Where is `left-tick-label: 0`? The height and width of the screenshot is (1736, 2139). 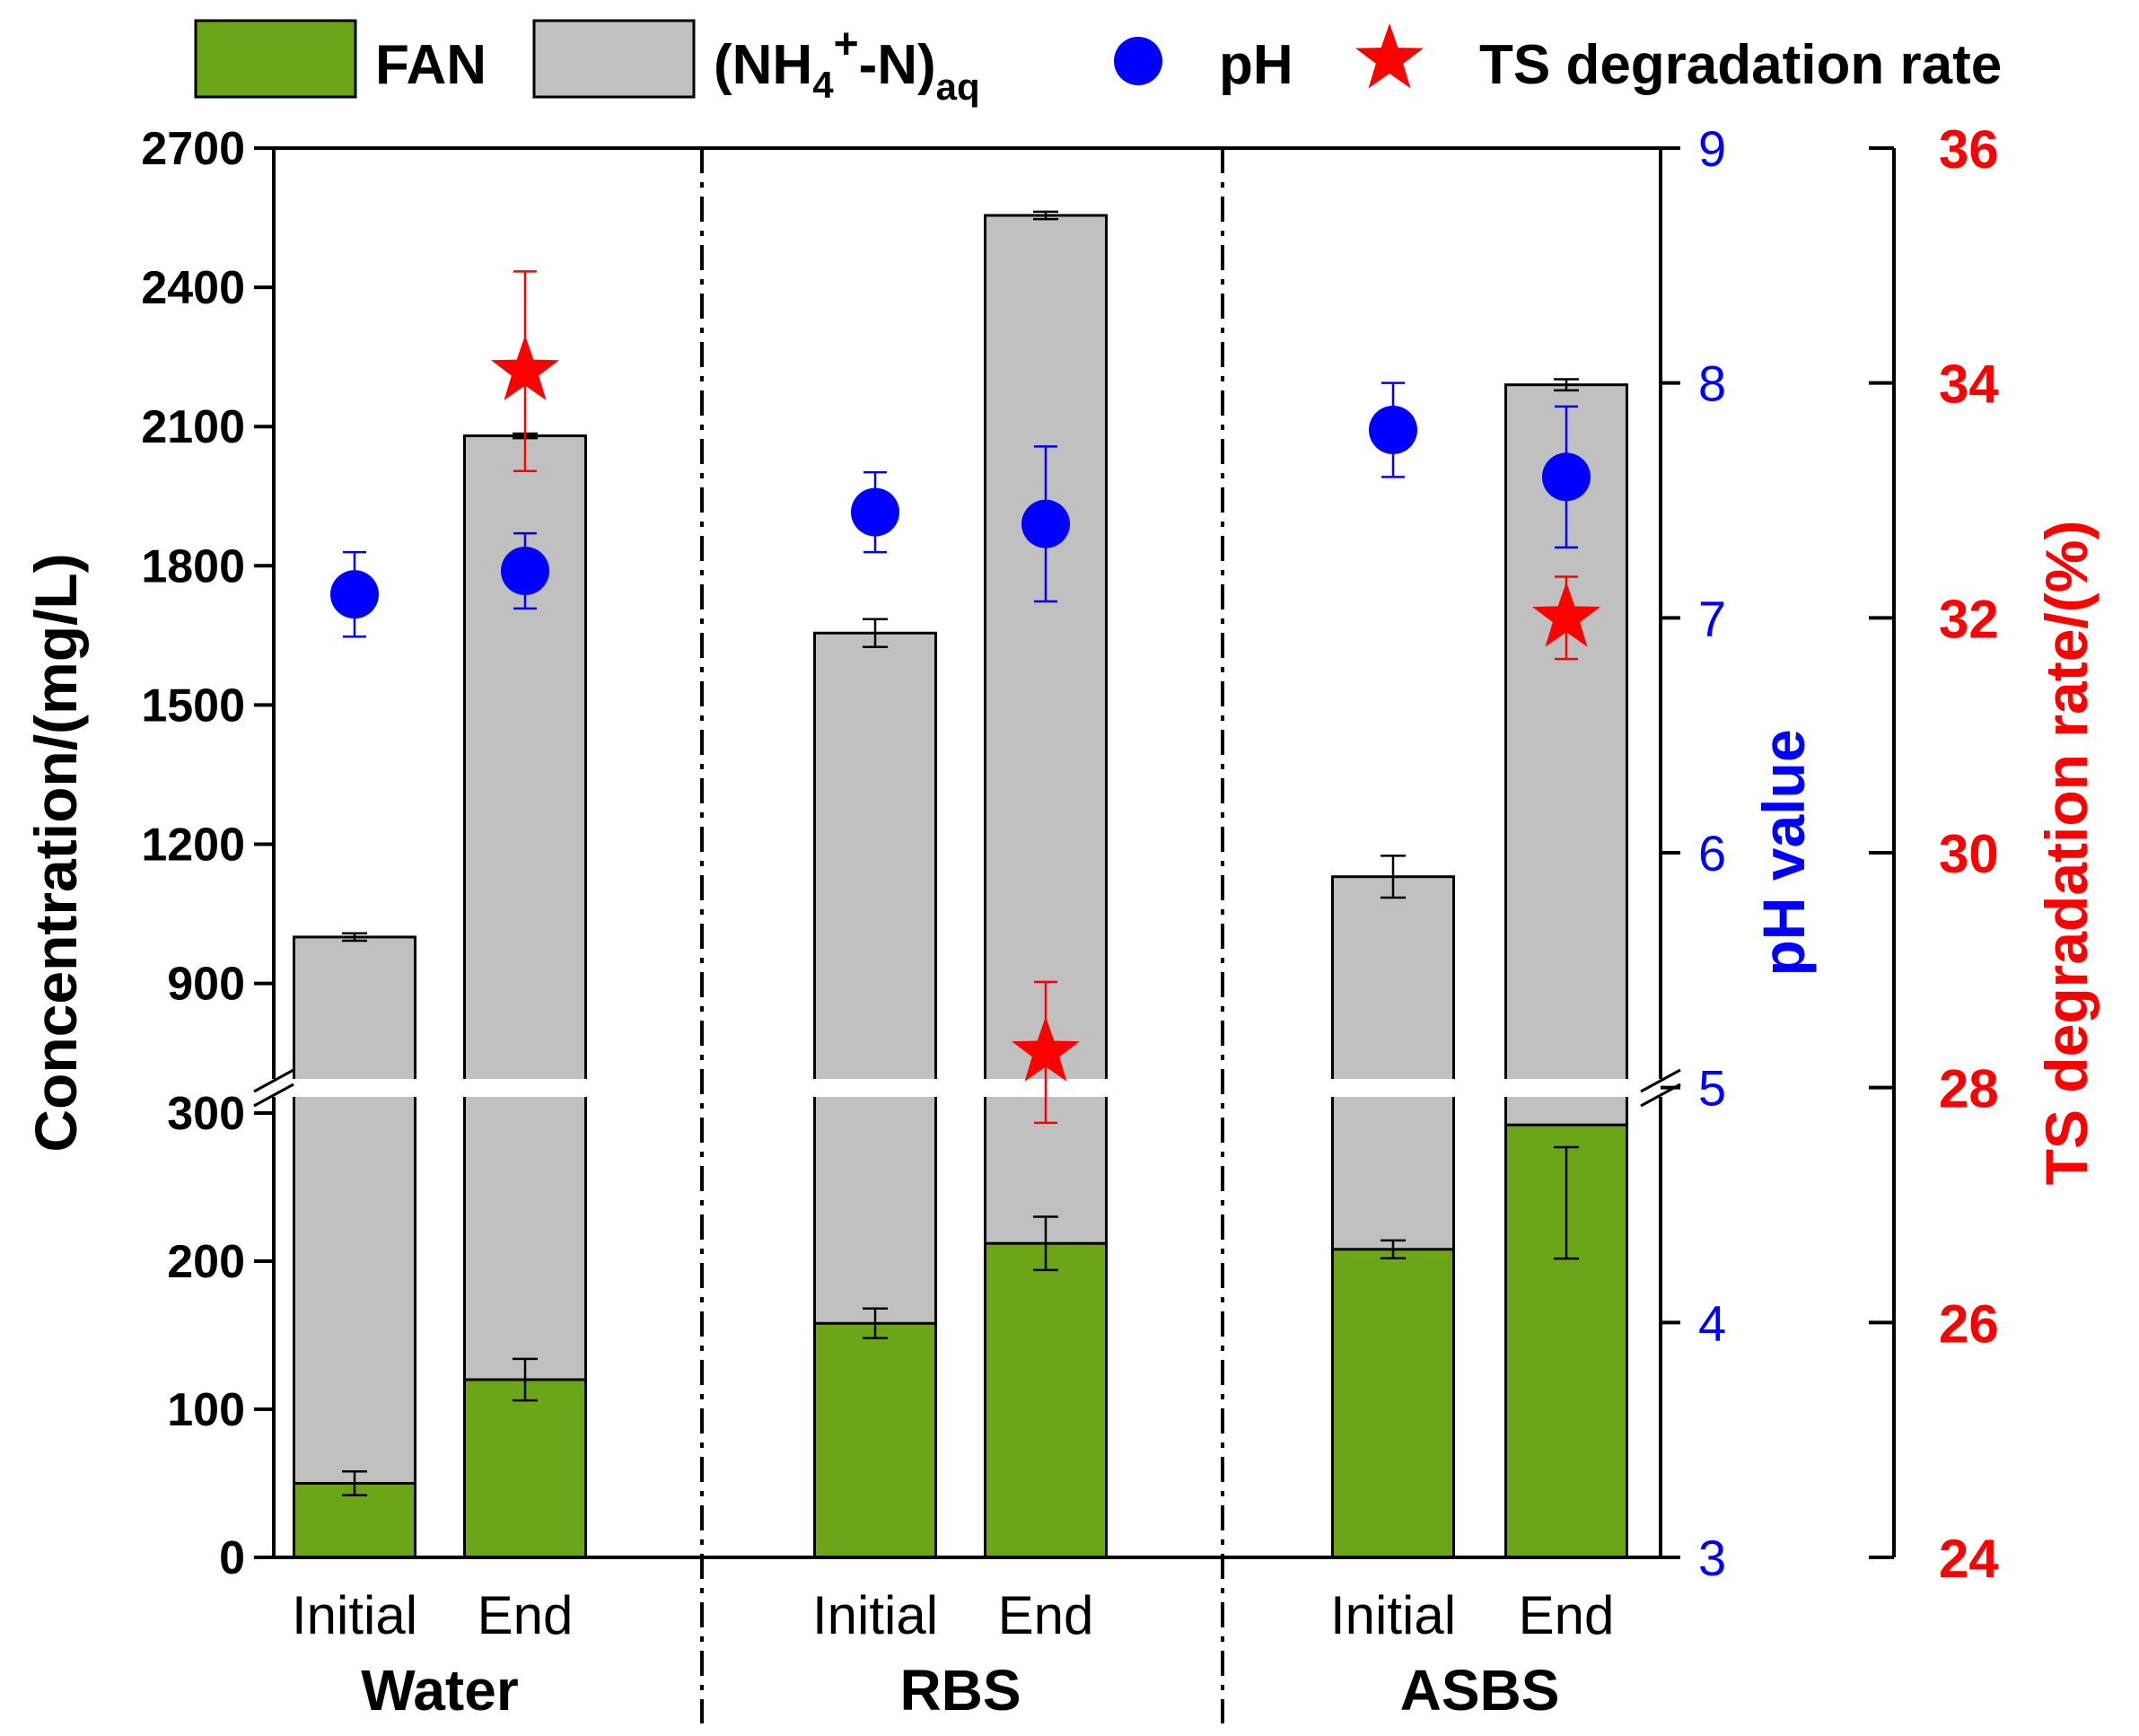
left-tick-label: 0 is located at coordinates (232, 1558).